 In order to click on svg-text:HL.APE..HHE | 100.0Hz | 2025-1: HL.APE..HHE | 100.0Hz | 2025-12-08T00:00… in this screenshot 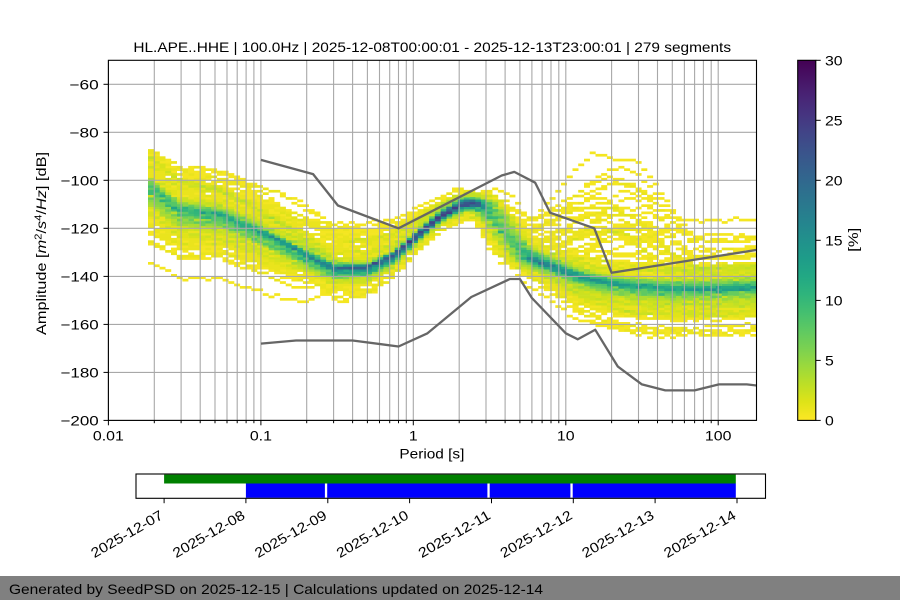, I will do `click(432, 47)`.